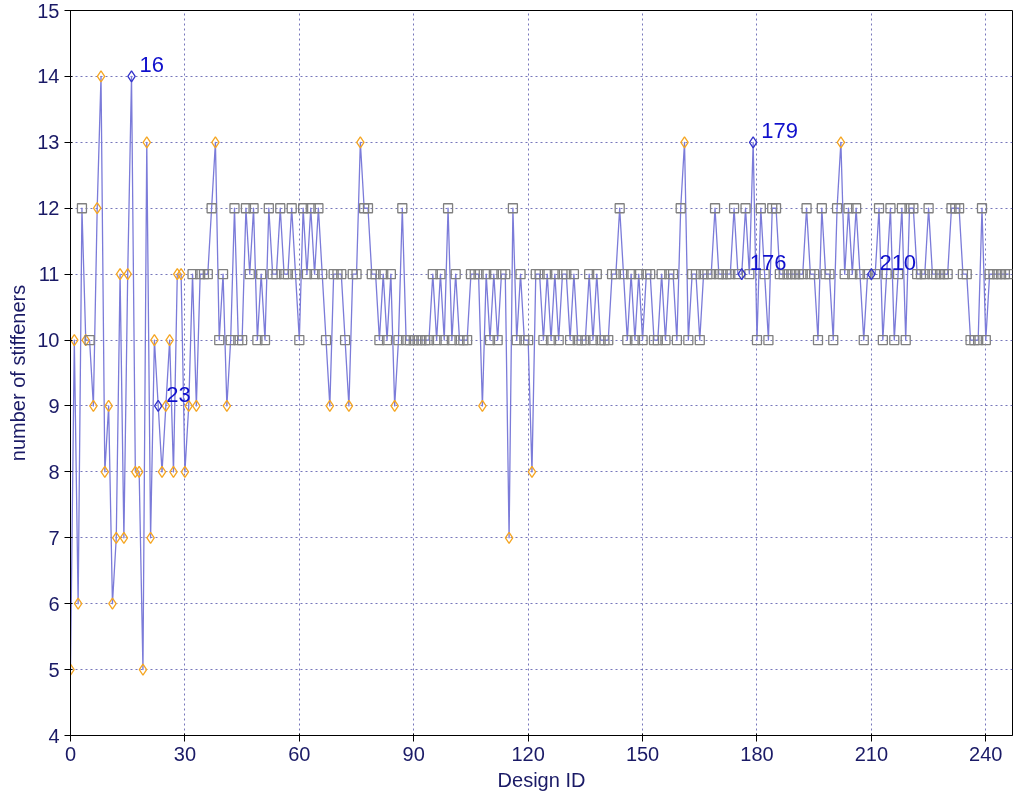 This screenshot has width=1028, height=801. What do you see at coordinates (413, 753) in the screenshot?
I see `x-tick-label: 90` at bounding box center [413, 753].